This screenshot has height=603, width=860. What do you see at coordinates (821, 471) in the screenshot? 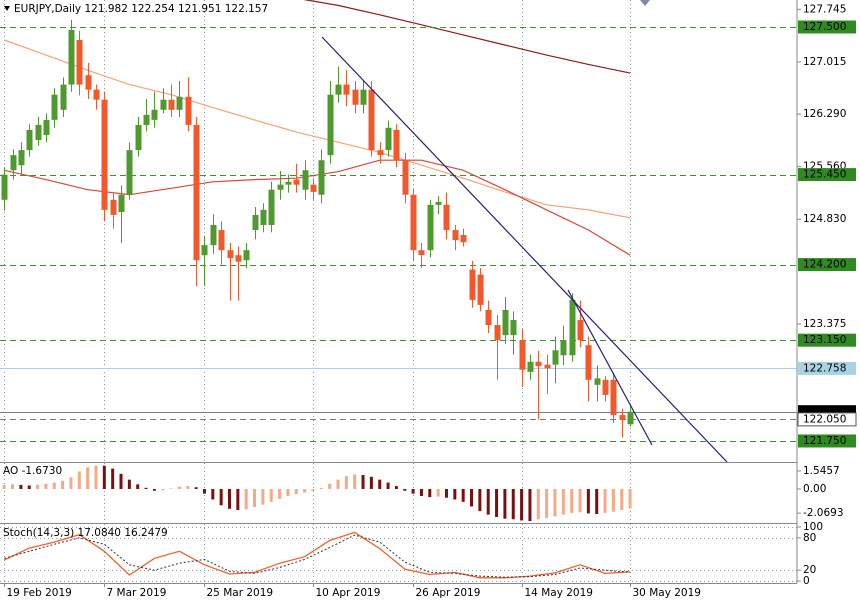
I see `y-tick-label: 1.5457` at bounding box center [821, 471].